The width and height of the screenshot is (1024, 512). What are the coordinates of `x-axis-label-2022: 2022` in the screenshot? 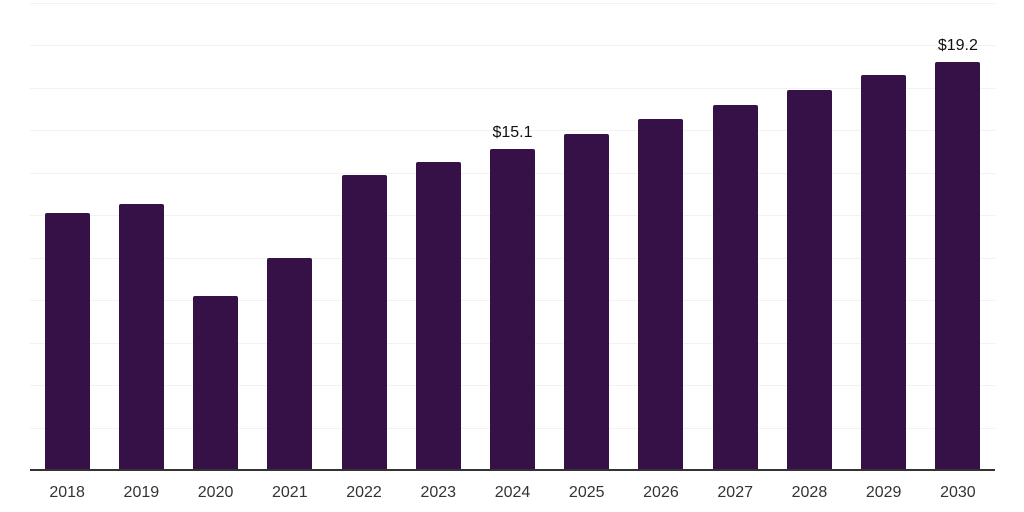 It's located at (364, 492).